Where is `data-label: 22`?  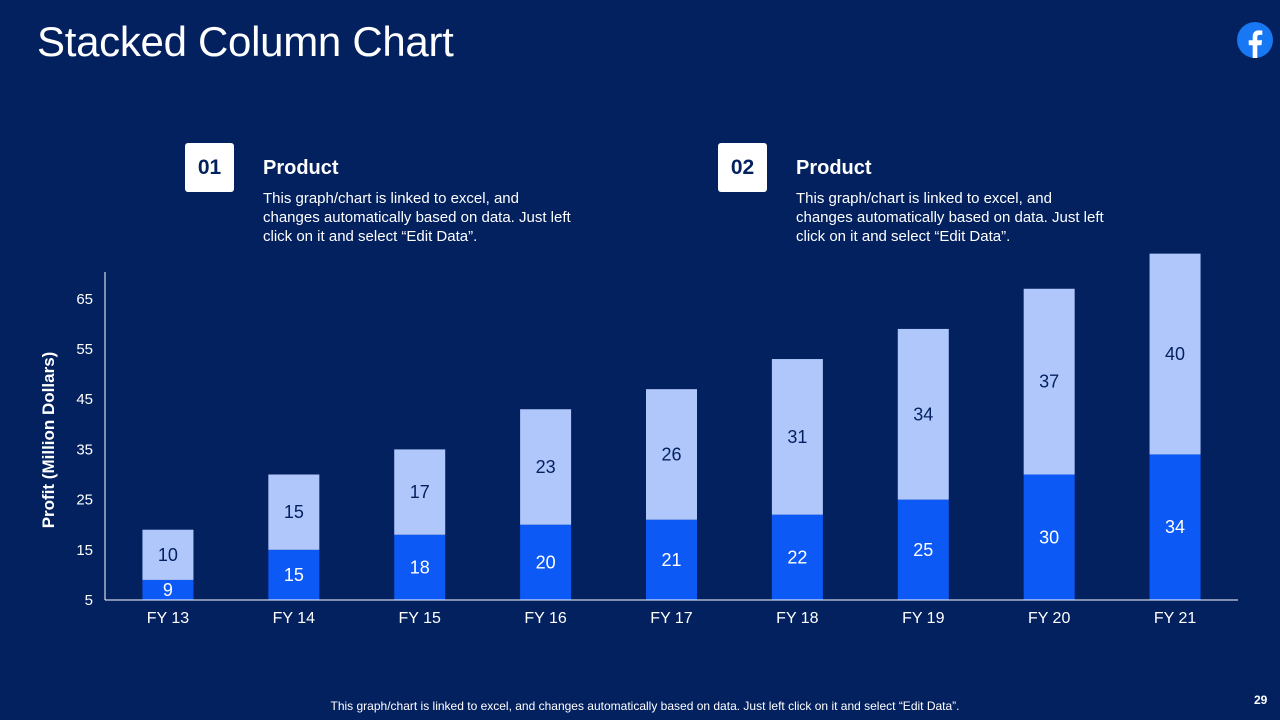 data-label: 22 is located at coordinates (797, 557).